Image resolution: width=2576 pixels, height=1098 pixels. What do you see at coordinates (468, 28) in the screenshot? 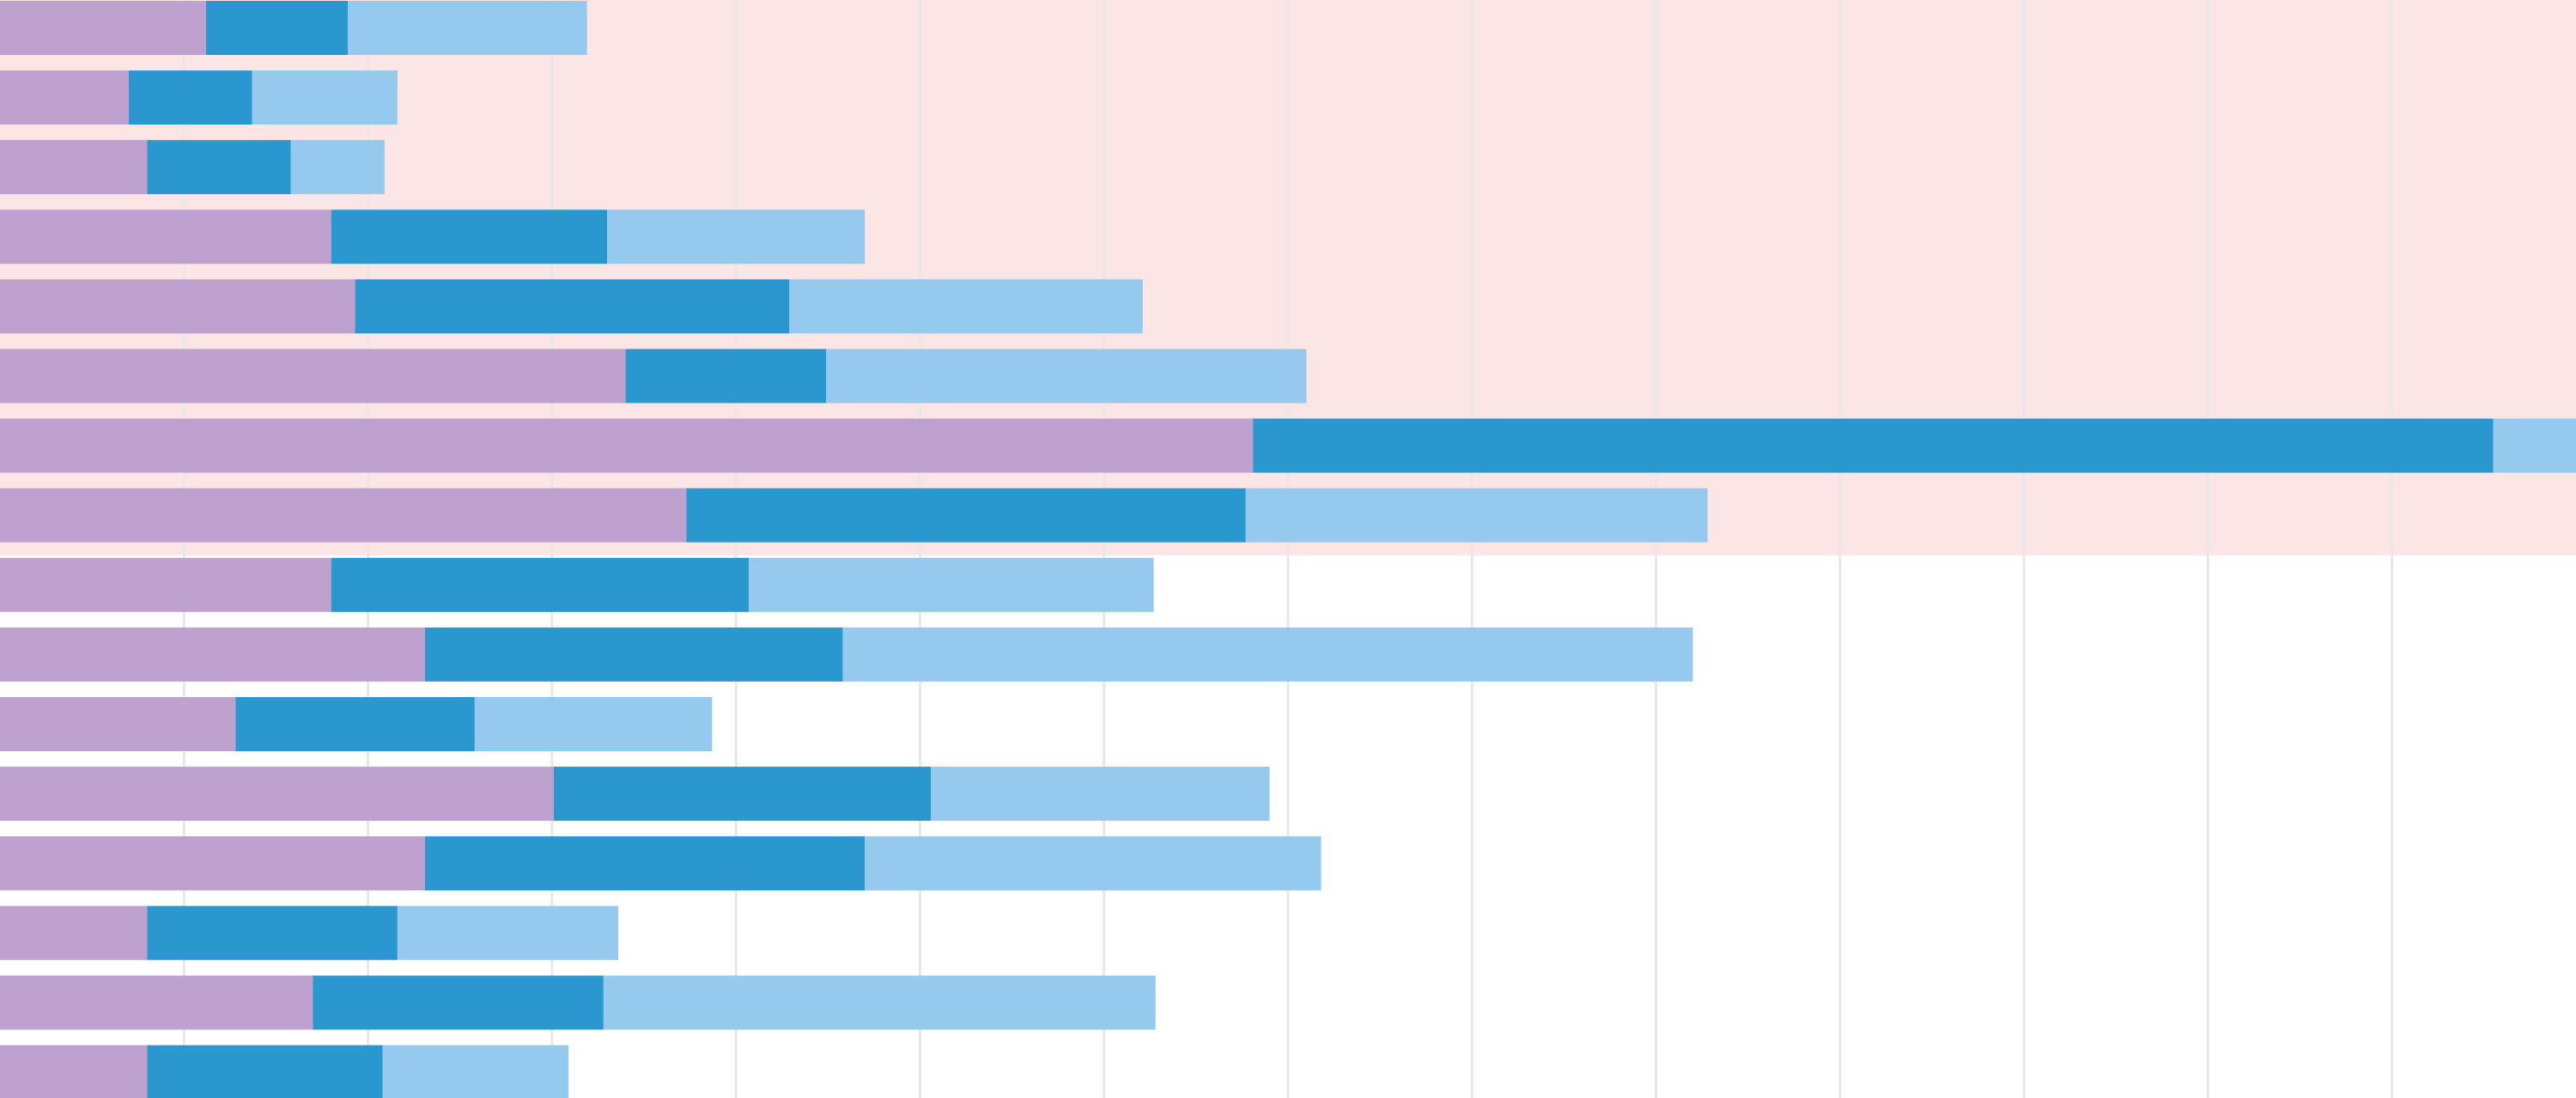
I see `bar-segment-row1-series3` at bounding box center [468, 28].